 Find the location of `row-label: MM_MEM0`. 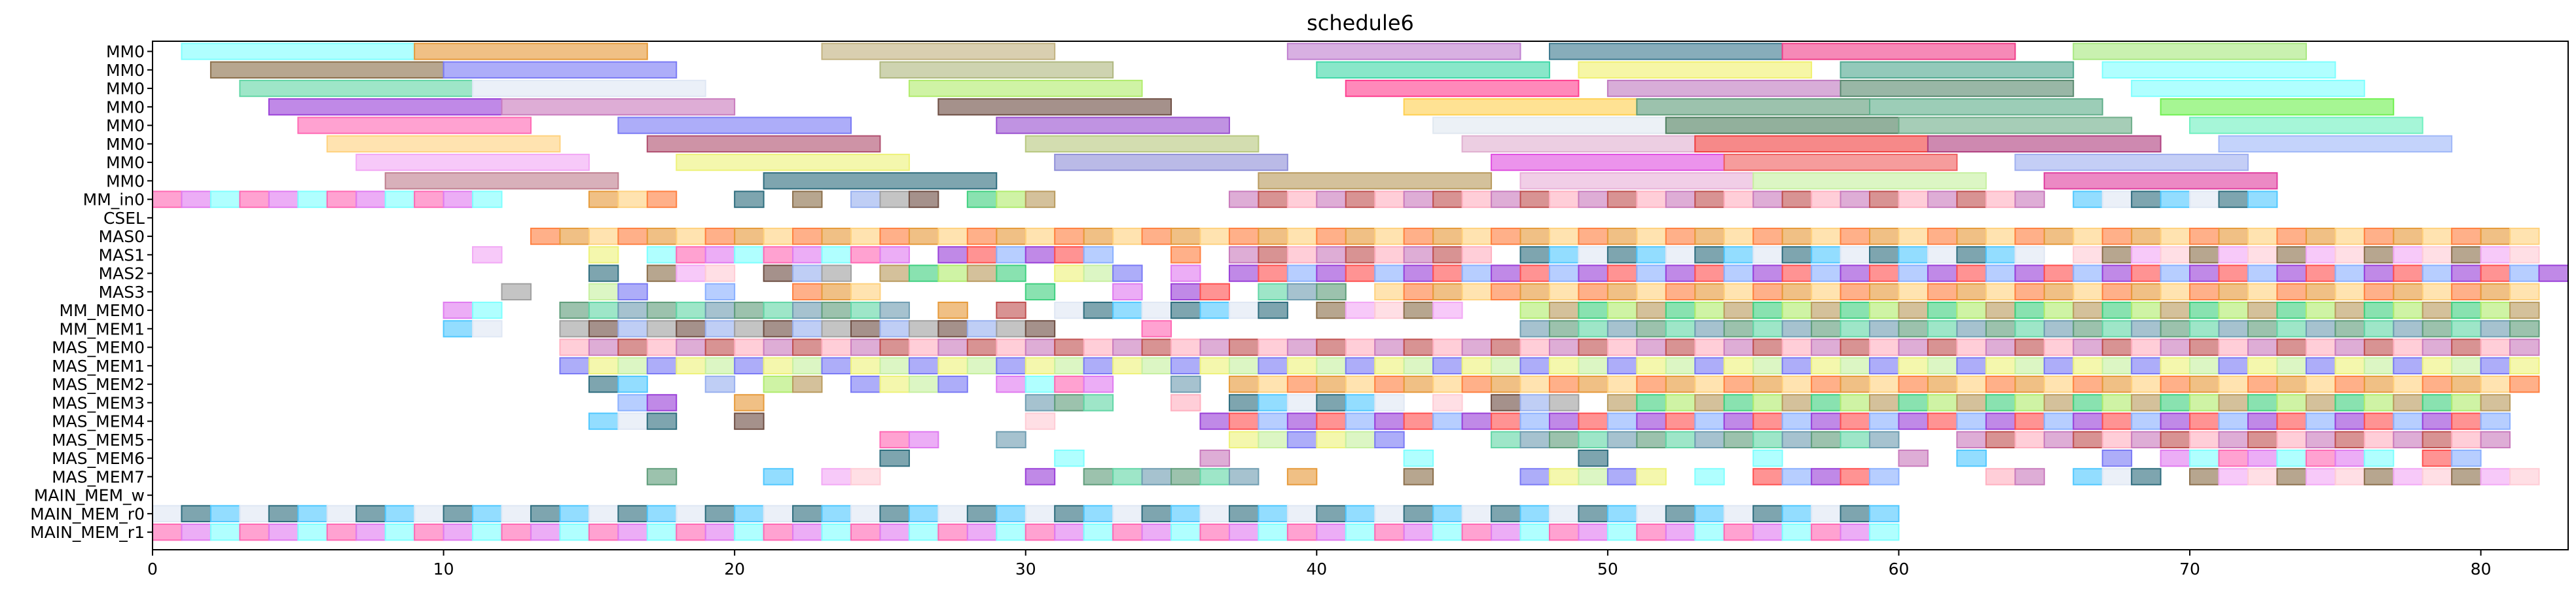

row-label: MM_MEM0 is located at coordinates (102, 310).